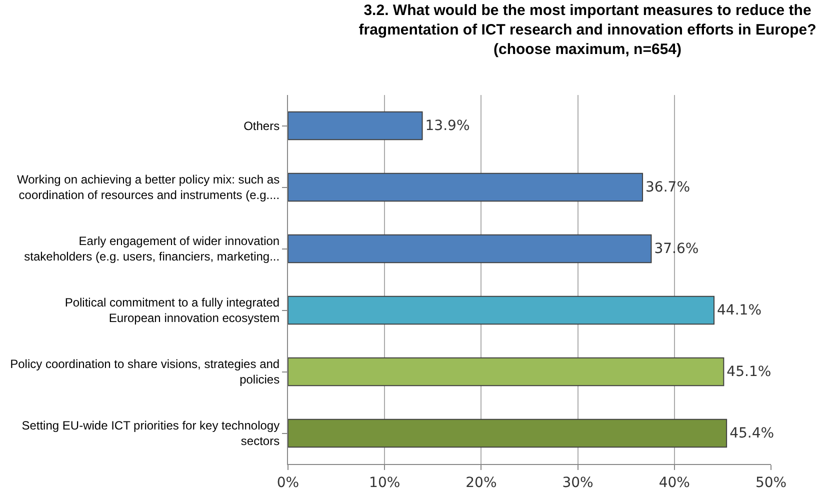 The height and width of the screenshot is (504, 816). What do you see at coordinates (752, 433) in the screenshot?
I see `data-label: 45.4%` at bounding box center [752, 433].